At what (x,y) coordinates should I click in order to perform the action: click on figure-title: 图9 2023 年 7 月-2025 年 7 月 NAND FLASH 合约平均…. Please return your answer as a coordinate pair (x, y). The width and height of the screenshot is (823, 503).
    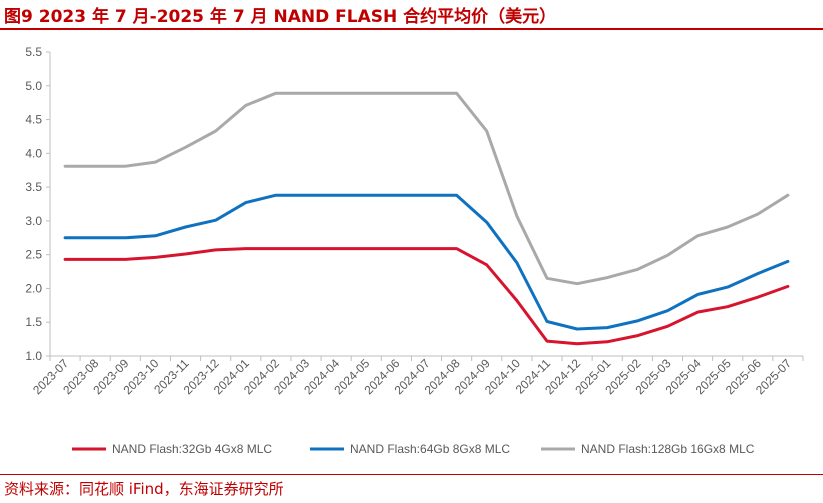
    Looking at the image, I should click on (280, 17).